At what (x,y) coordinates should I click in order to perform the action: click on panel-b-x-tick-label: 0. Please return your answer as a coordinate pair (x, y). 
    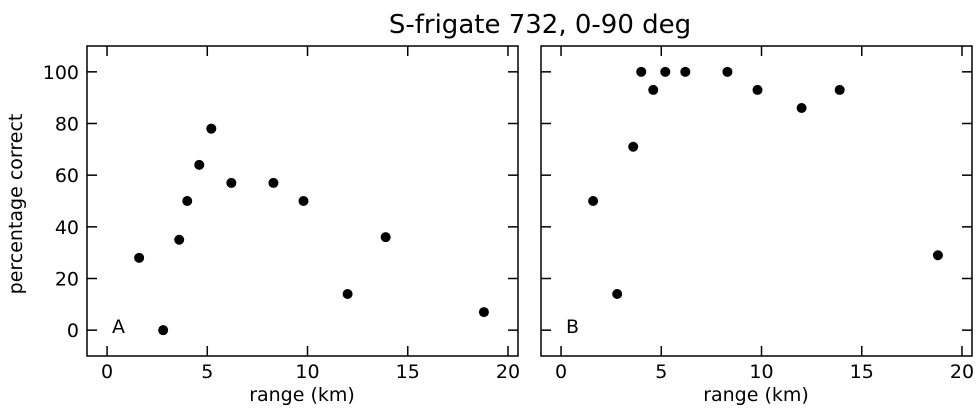
    Looking at the image, I should click on (561, 372).